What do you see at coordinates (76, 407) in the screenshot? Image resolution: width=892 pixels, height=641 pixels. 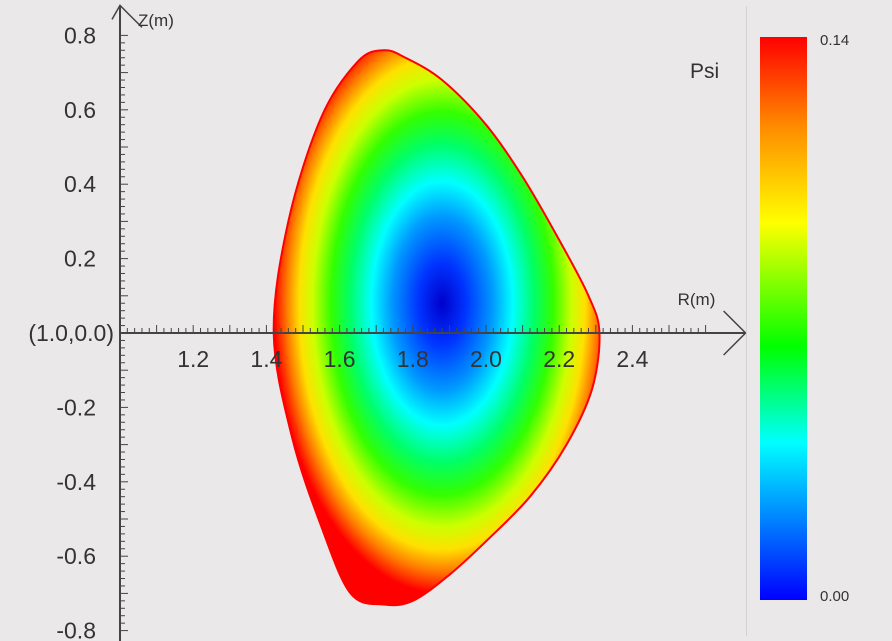 I see `y-tick-label: -0.2` at bounding box center [76, 407].